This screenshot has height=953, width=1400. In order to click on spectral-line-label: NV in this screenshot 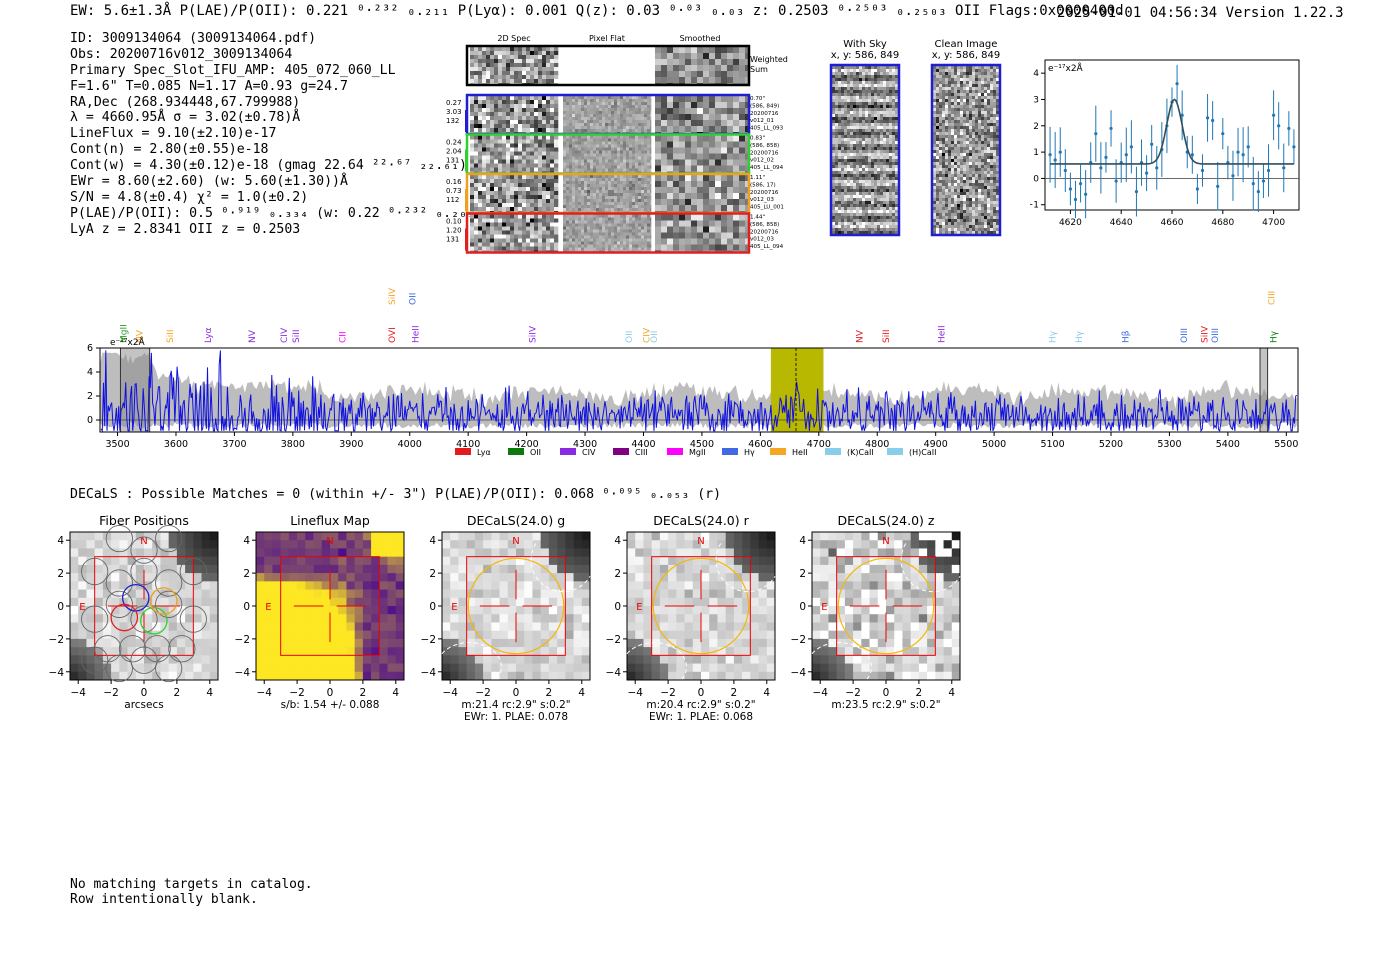, I will do `click(861, 336)`.